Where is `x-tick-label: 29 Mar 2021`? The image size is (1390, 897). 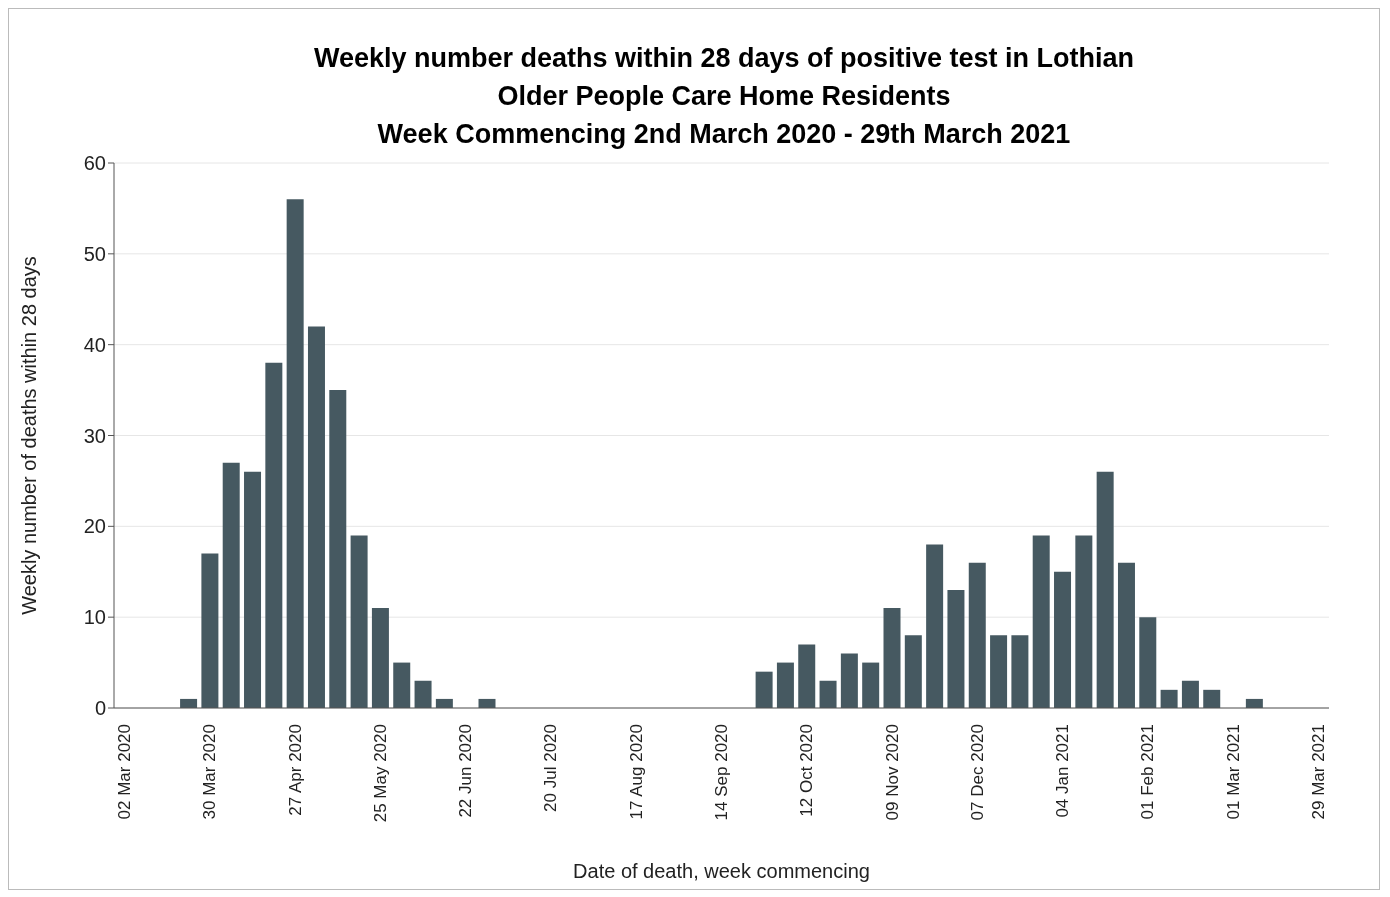 x-tick-label: 29 Mar 2021 is located at coordinates (1318, 772).